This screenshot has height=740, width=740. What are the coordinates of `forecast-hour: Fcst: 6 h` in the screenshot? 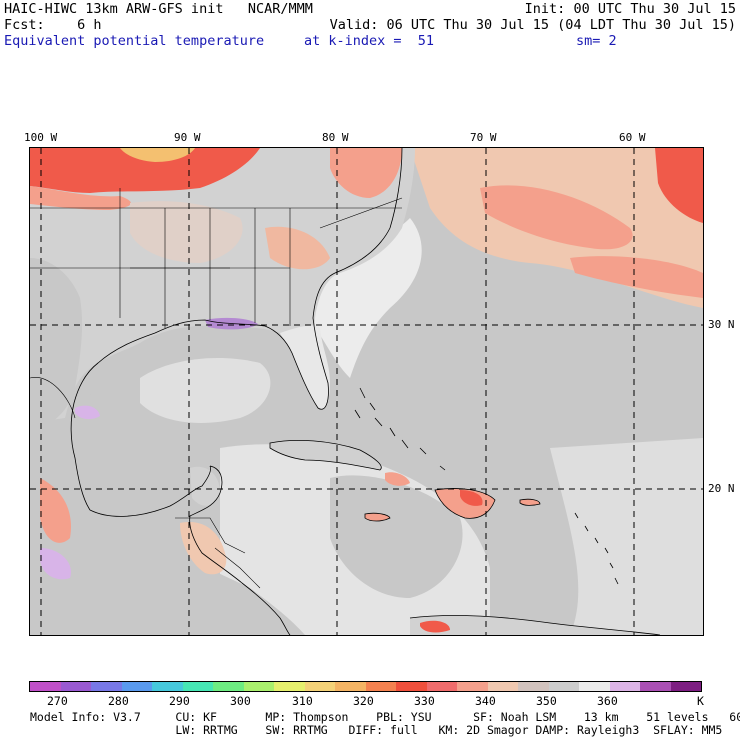 It's located at (53, 25).